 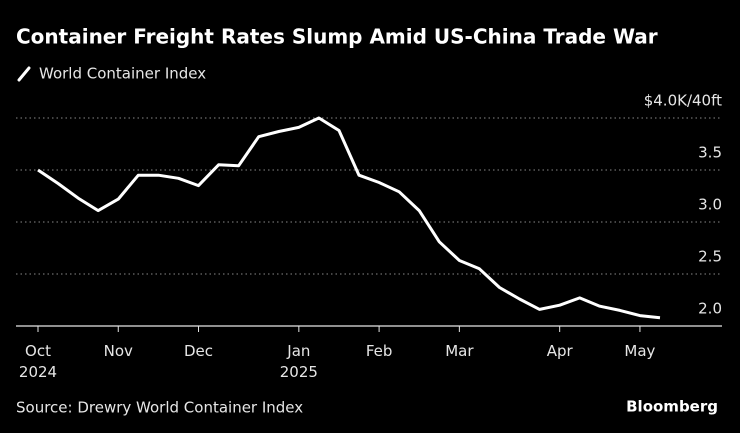 I want to click on x-tick-label: Feb, so click(x=379, y=351).